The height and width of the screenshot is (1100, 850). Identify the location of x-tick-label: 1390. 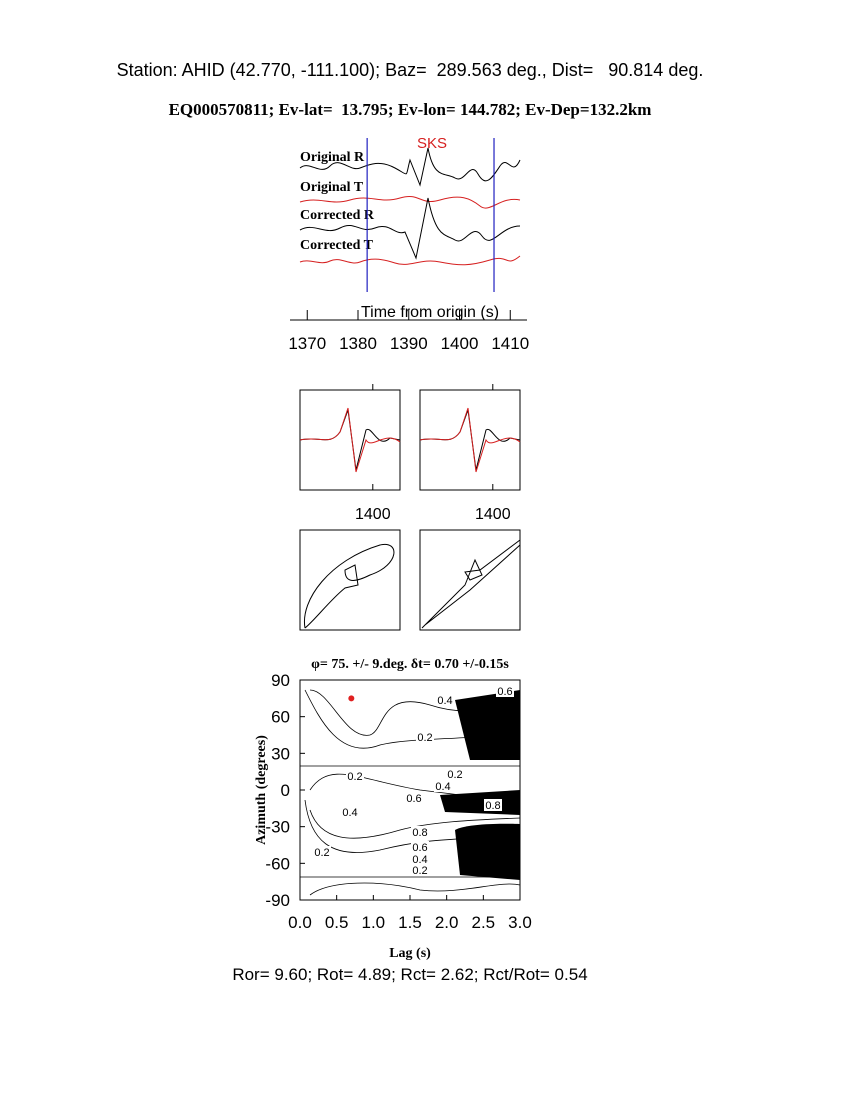
(409, 343).